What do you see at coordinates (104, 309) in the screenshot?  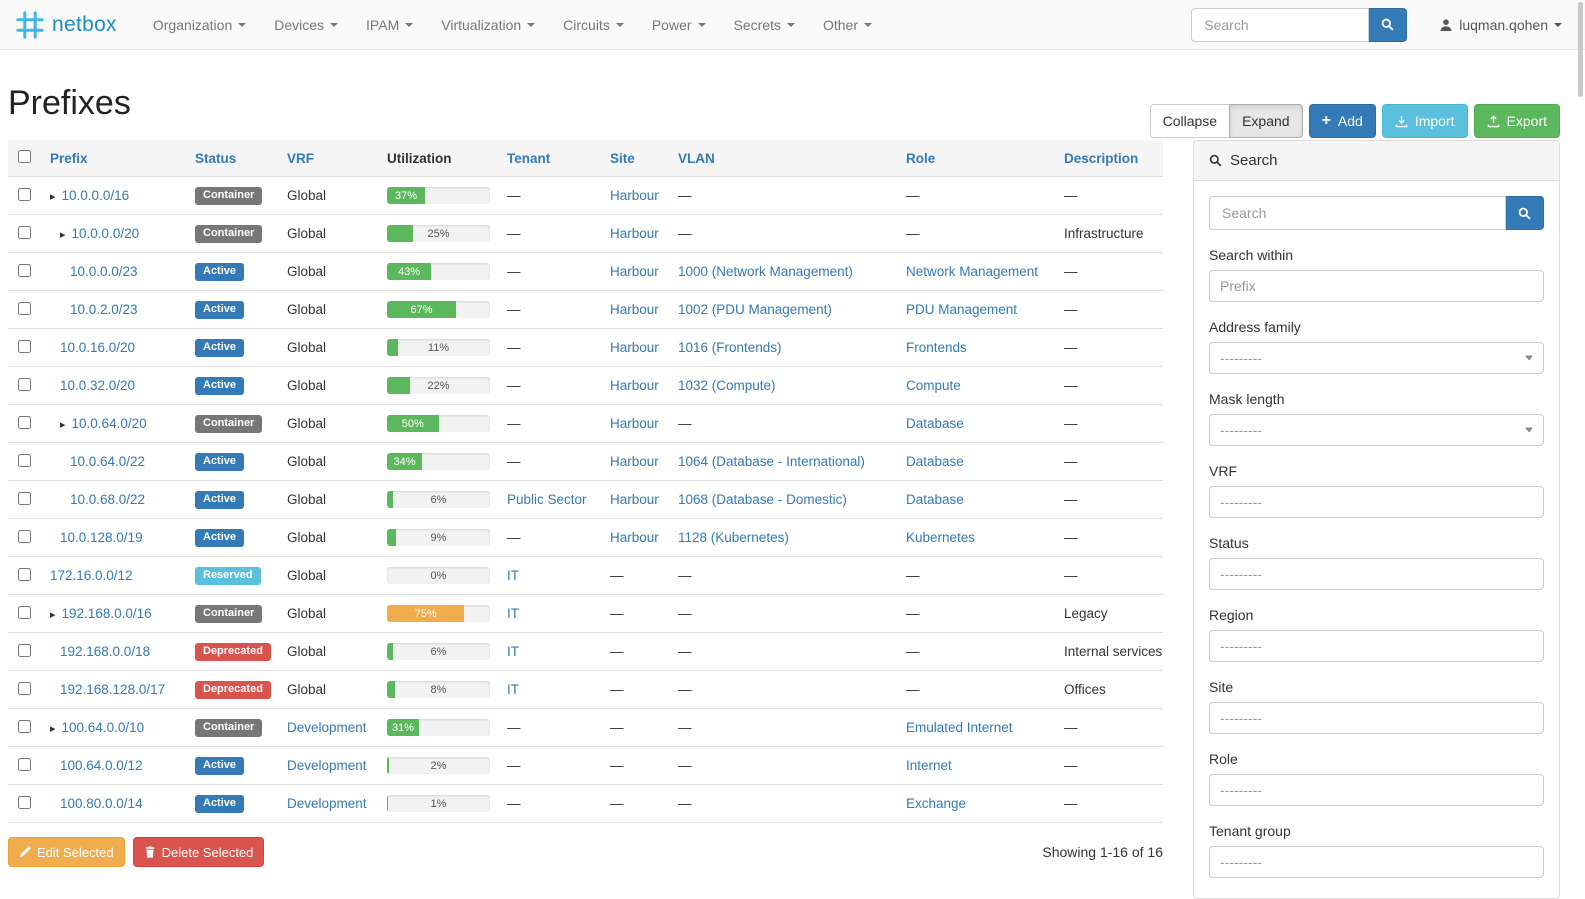 I see `prefix-link: 10.0.2.0/23` at bounding box center [104, 309].